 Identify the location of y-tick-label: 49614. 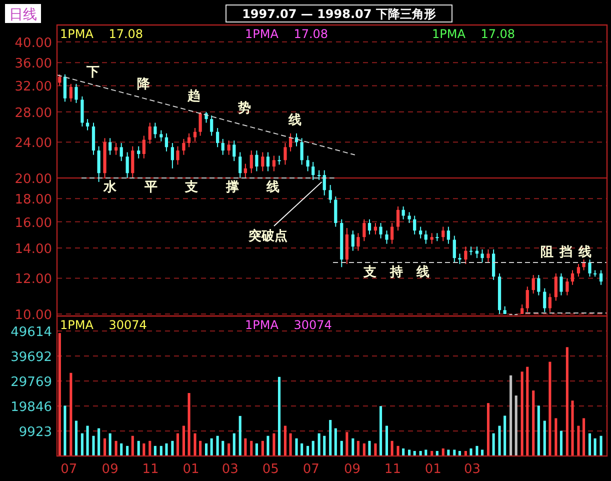
(31, 332).